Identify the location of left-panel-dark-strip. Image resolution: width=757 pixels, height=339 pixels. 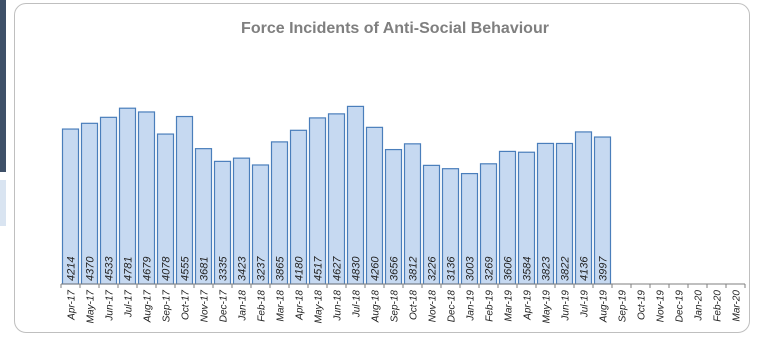
(3, 86).